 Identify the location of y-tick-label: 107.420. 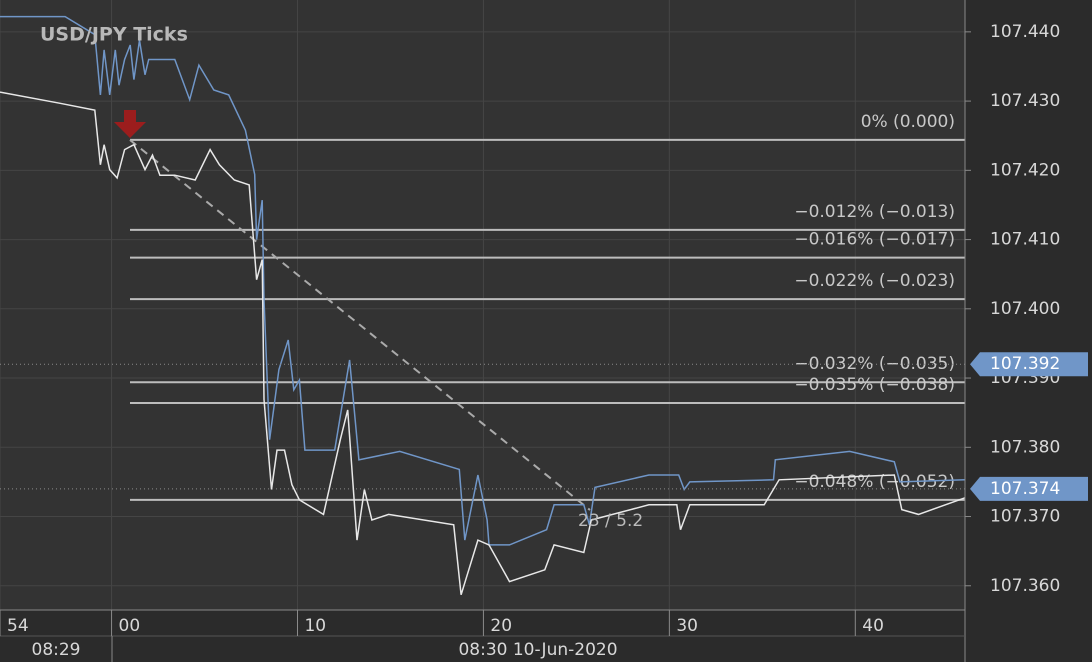
(1025, 170).